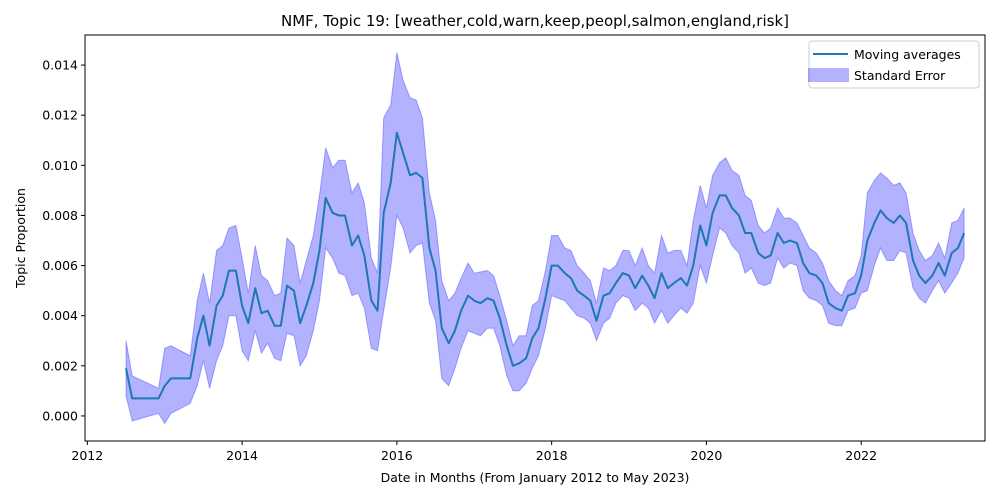 This screenshot has width=1000, height=500. Describe the element at coordinates (60, 165) in the screenshot. I see `y-tick-label: 0.010` at that location.